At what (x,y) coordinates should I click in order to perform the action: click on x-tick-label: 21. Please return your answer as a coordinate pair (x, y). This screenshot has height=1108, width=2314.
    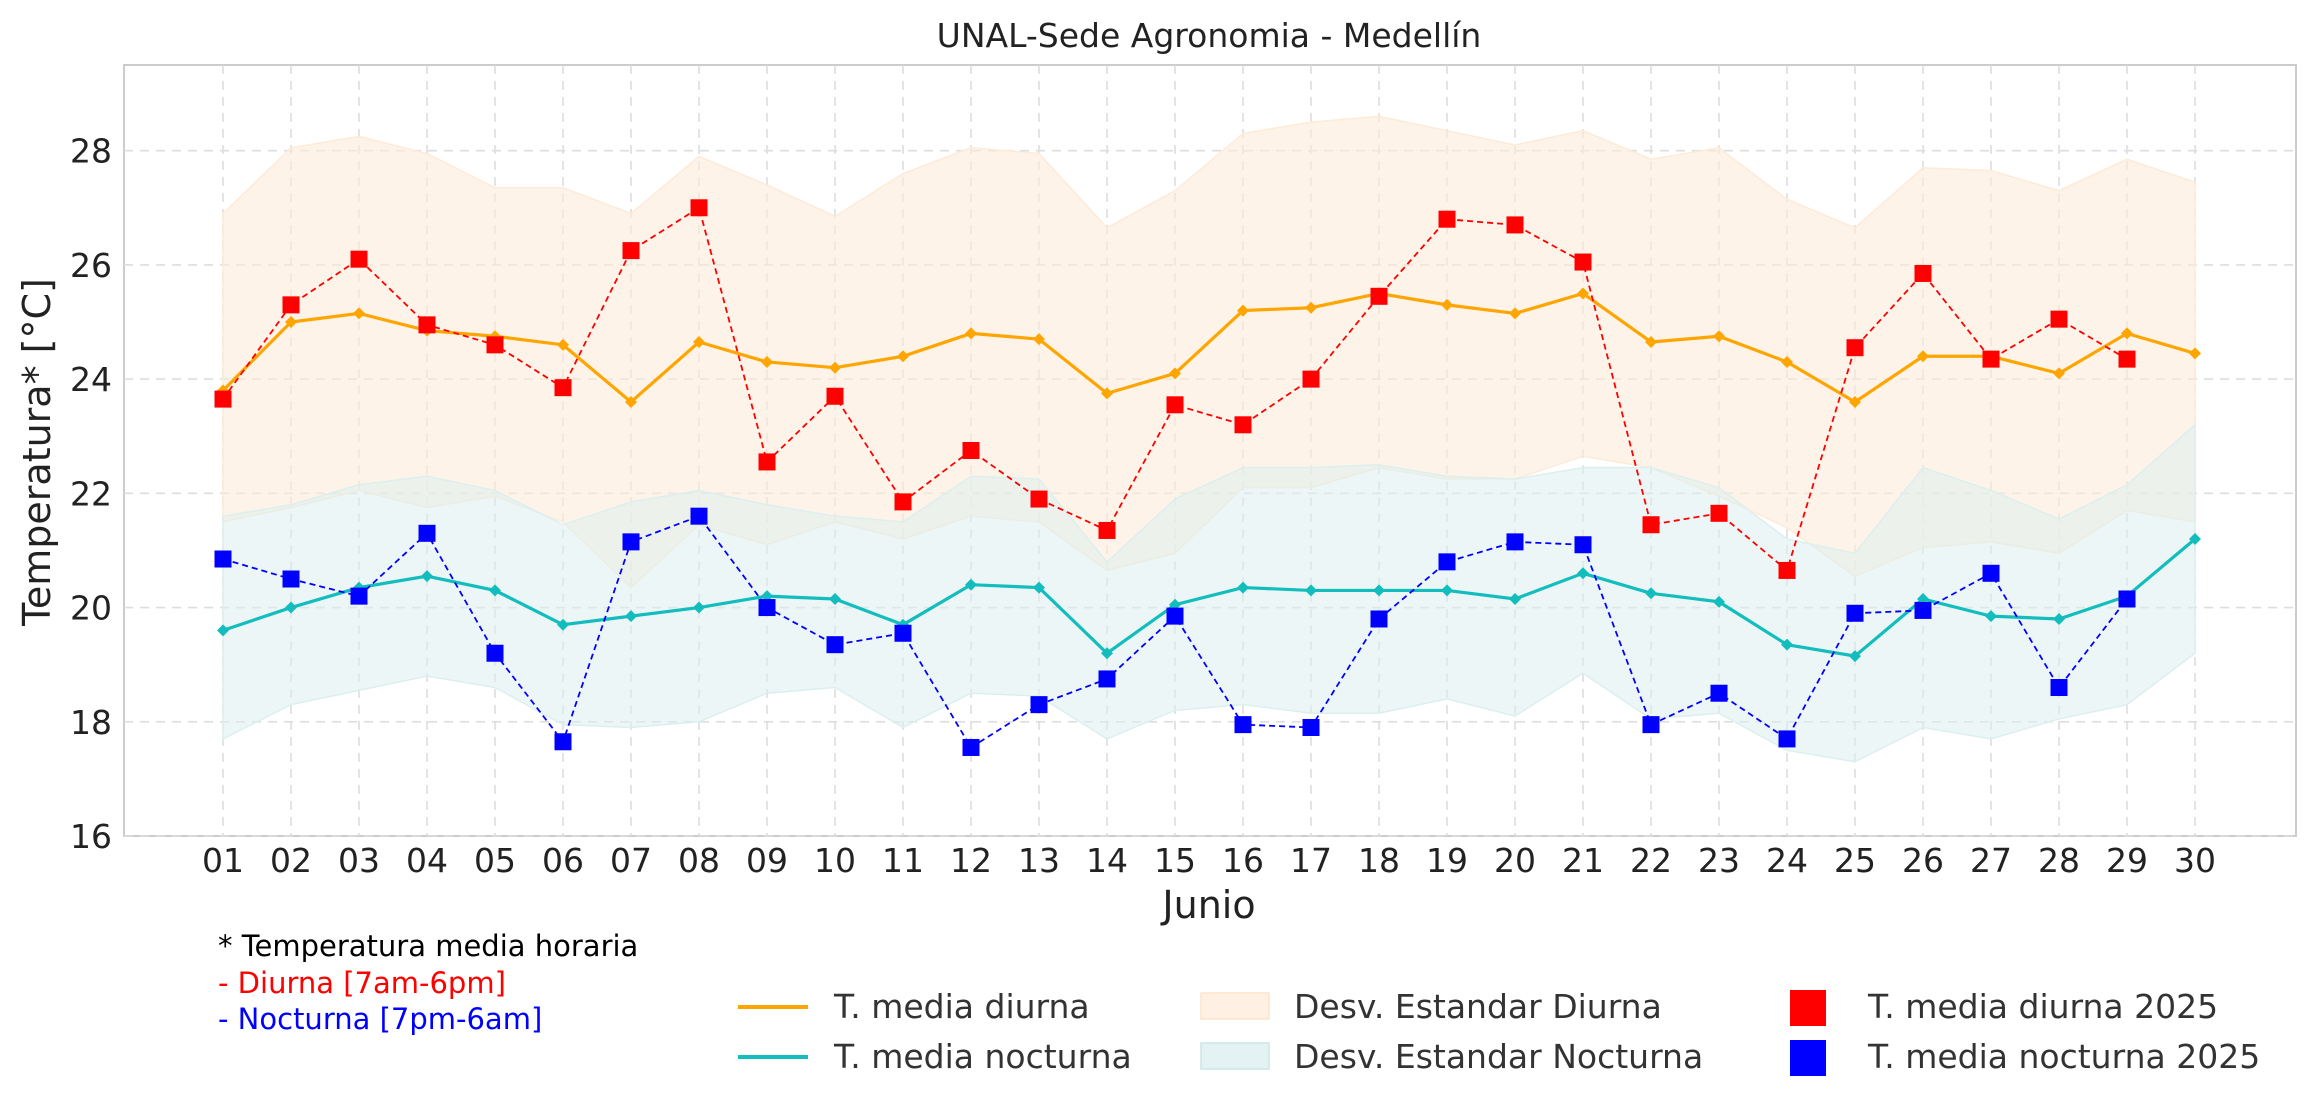
    Looking at the image, I should click on (1583, 860).